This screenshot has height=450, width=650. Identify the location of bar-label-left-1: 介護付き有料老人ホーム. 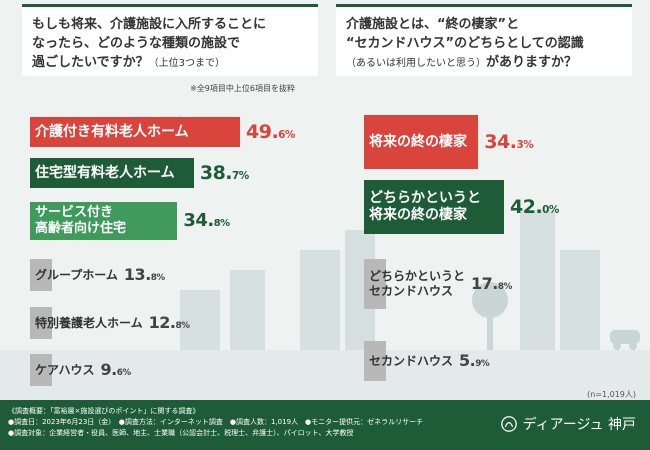
(112, 131).